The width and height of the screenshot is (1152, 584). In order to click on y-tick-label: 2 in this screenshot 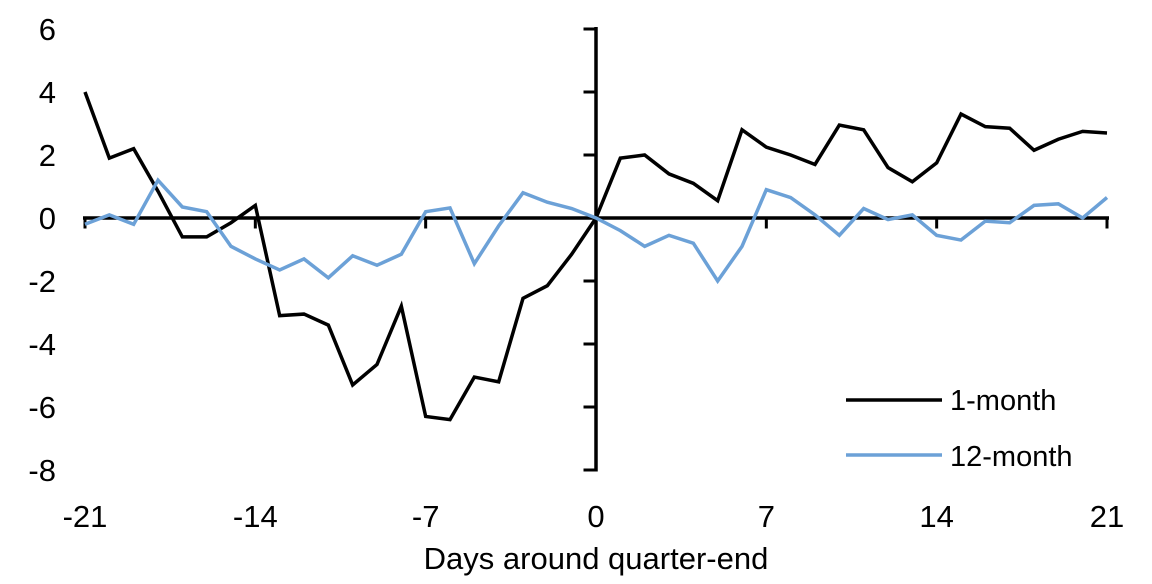, I will do `click(47, 155)`.